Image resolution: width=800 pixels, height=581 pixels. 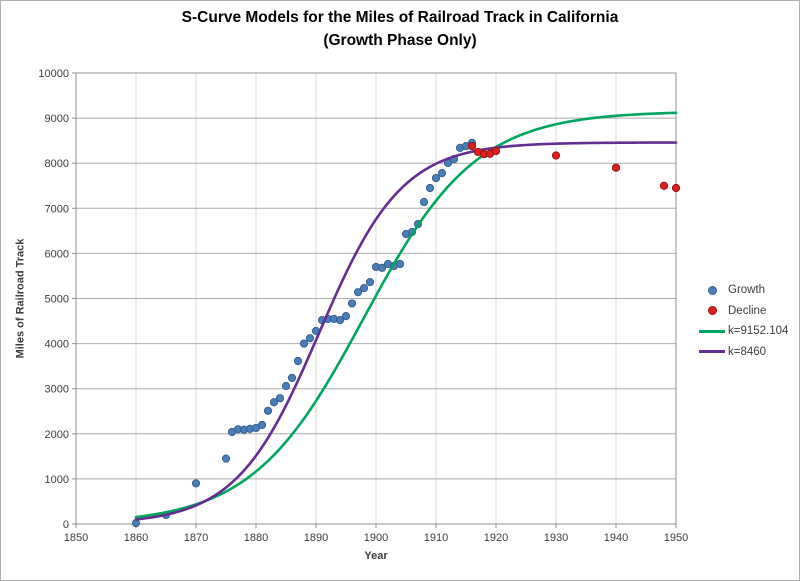 I want to click on legend-item-k9152.104: k=9152.104, so click(x=748, y=331).